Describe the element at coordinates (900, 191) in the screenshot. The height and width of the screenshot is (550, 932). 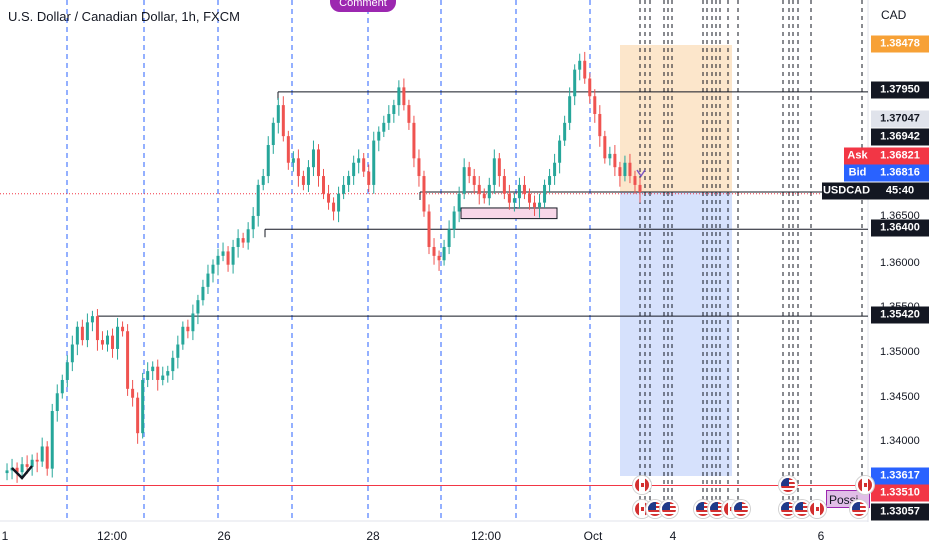
I see `countdown-label: 45:40` at that location.